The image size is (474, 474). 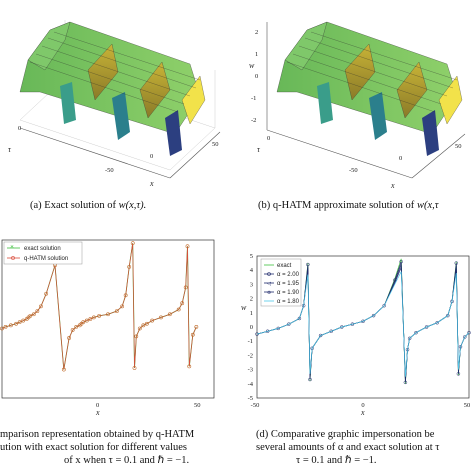 What do you see at coordinates (256, 76) in the screenshot?
I see `tick-w-0: 0` at bounding box center [256, 76].